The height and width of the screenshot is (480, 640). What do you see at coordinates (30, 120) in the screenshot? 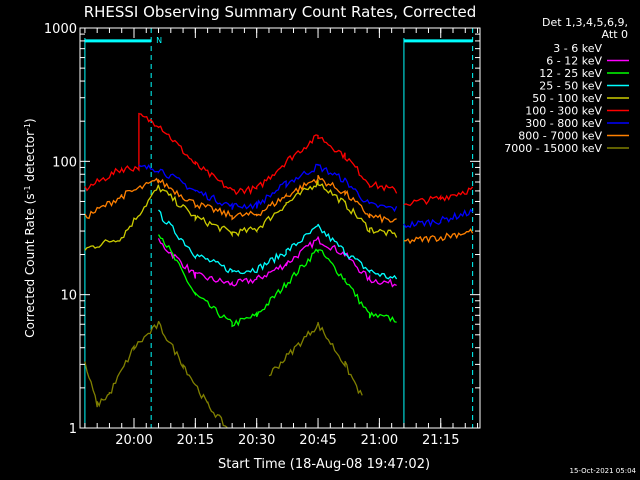
I see `y-axis-label-end: )` at bounding box center [30, 120].